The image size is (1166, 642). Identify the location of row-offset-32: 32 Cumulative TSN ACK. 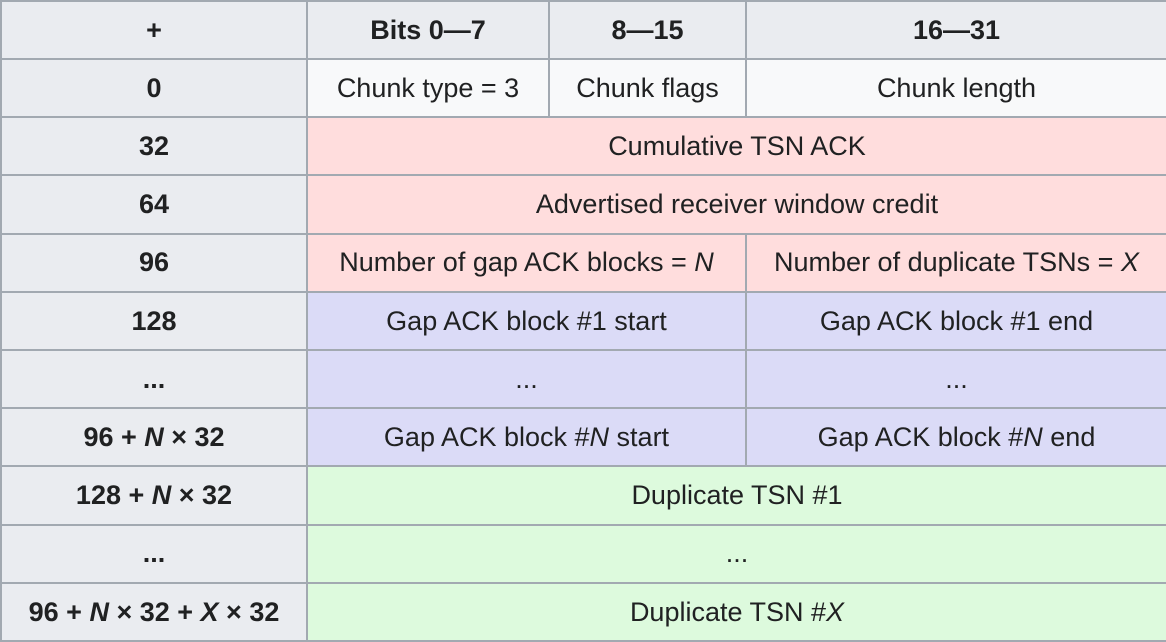
(583, 146).